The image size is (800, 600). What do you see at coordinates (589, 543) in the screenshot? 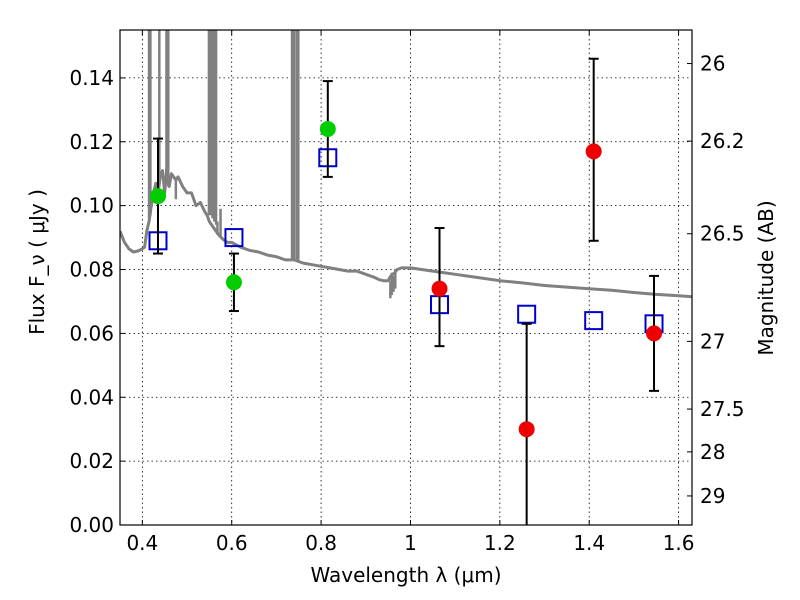
I see `x-tick-label: 1.4` at bounding box center [589, 543].